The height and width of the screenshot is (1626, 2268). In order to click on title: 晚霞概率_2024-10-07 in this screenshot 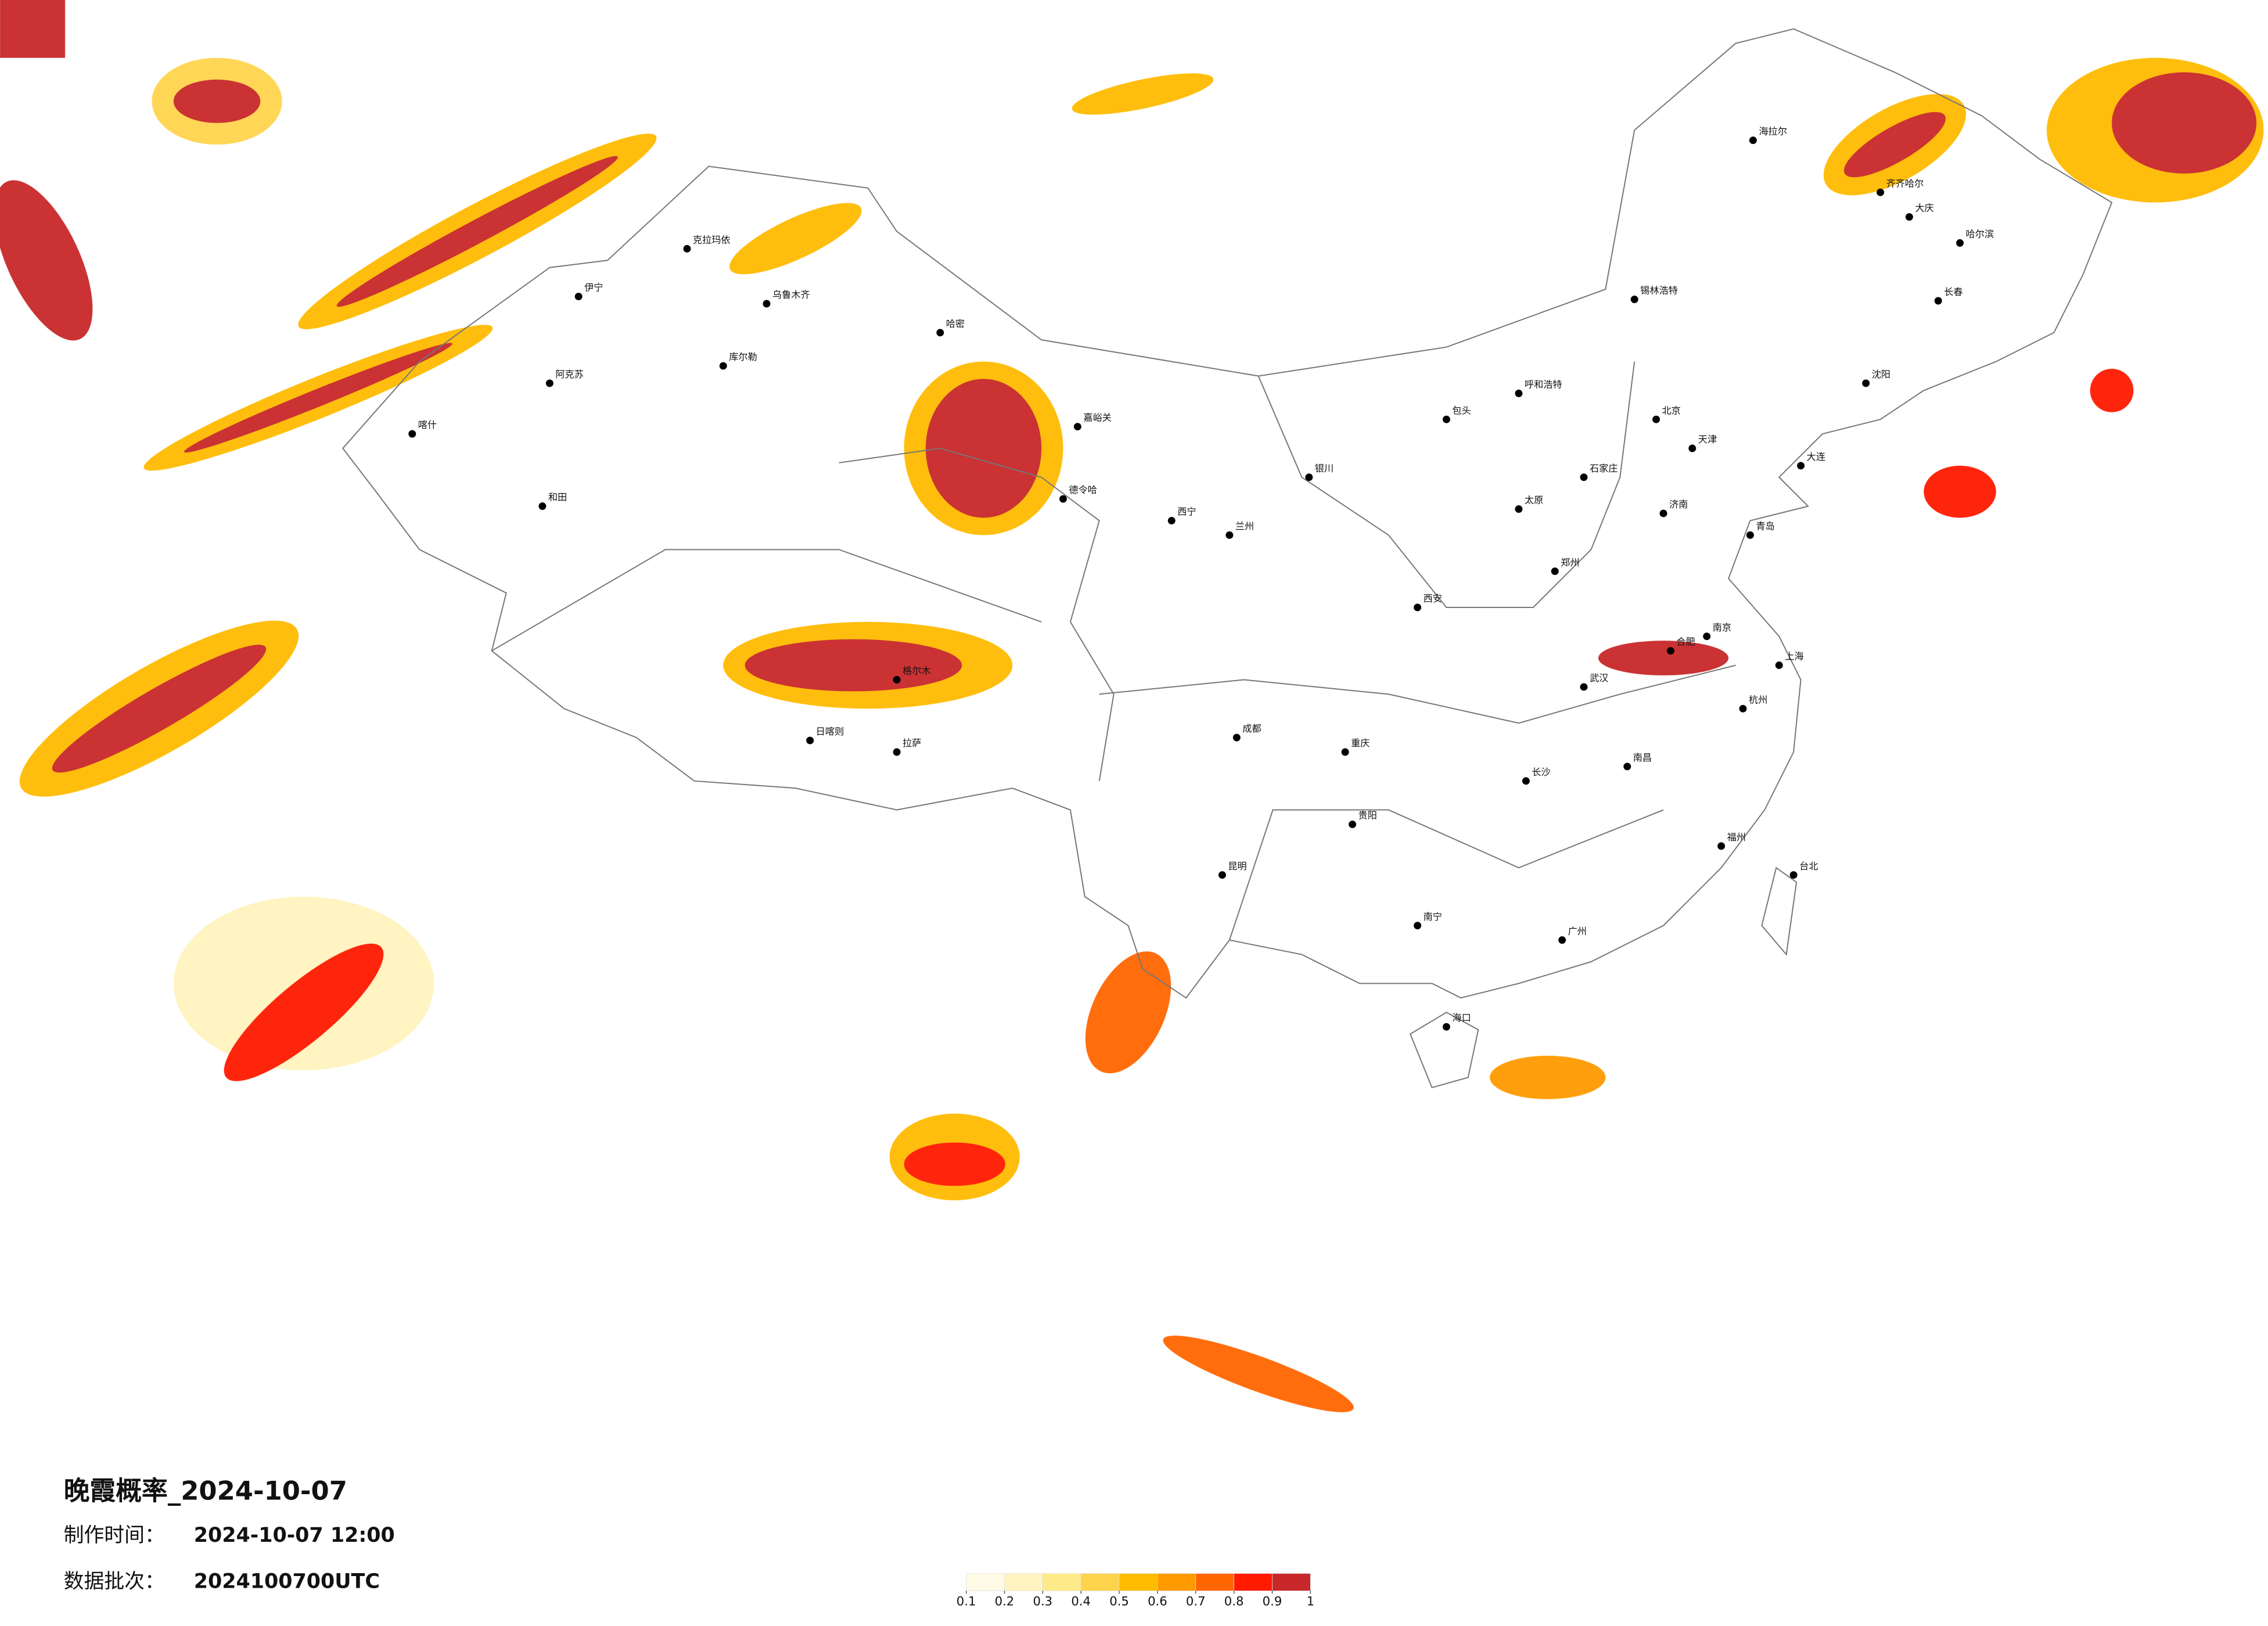, I will do `click(205, 1491)`.